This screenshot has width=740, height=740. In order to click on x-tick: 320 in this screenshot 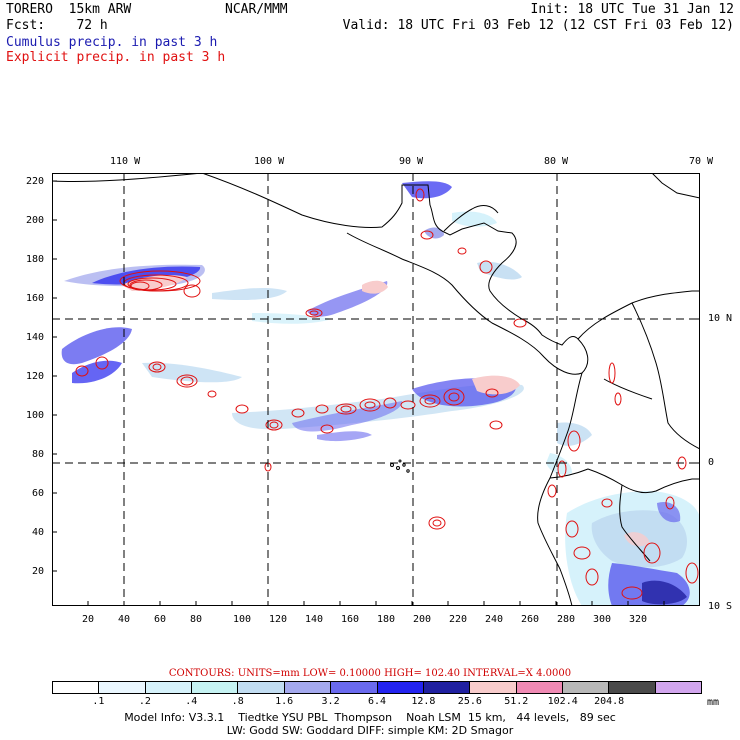, I will do `click(638, 619)`.